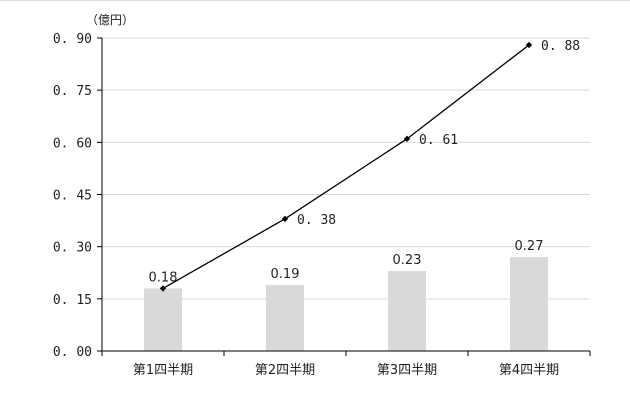 The height and width of the screenshot is (412, 630). Describe the element at coordinates (72, 248) in the screenshot. I see `y-tick-label: 0. 30` at that location.